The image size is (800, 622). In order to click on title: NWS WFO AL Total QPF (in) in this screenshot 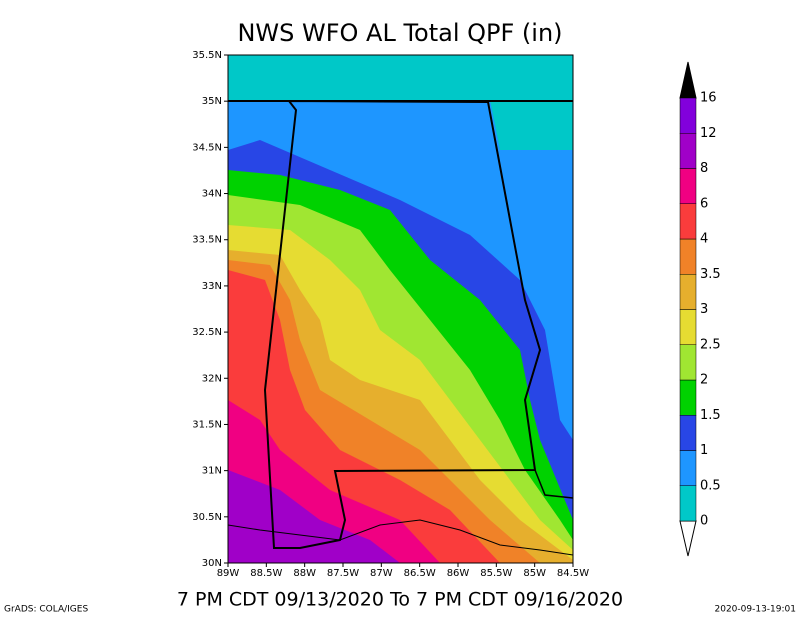, I will do `click(399, 33)`.